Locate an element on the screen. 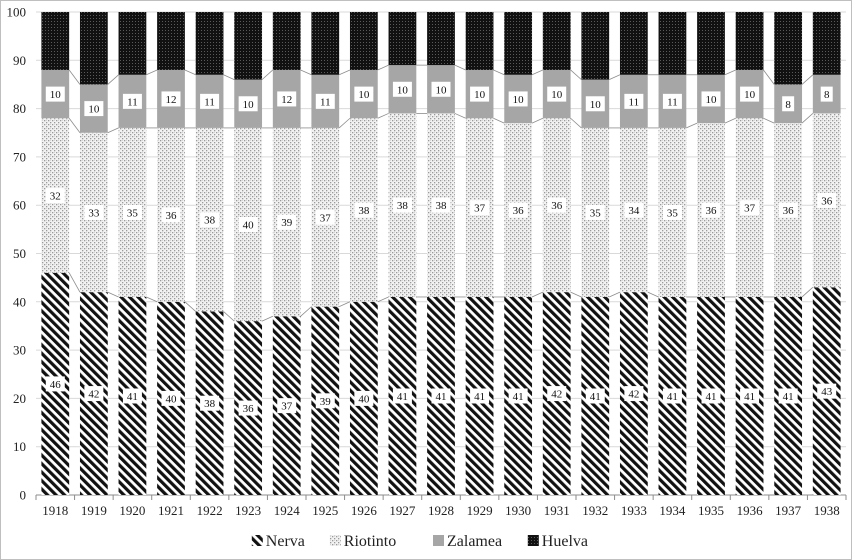 The height and width of the screenshot is (560, 852). data-label-zalamea-1938: 8 is located at coordinates (827, 95).